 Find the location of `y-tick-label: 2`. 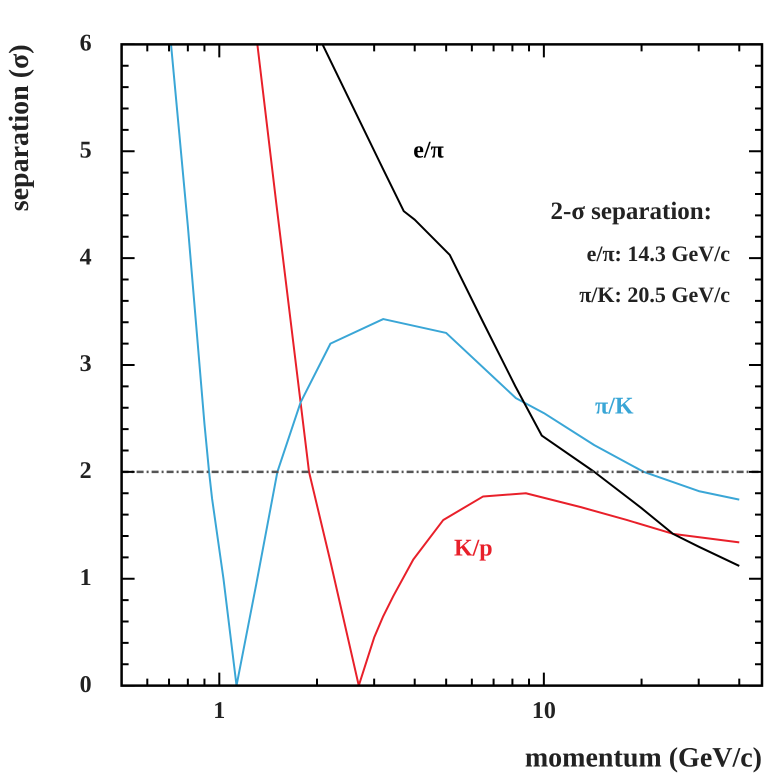

y-tick-label: 2 is located at coordinates (86, 471).